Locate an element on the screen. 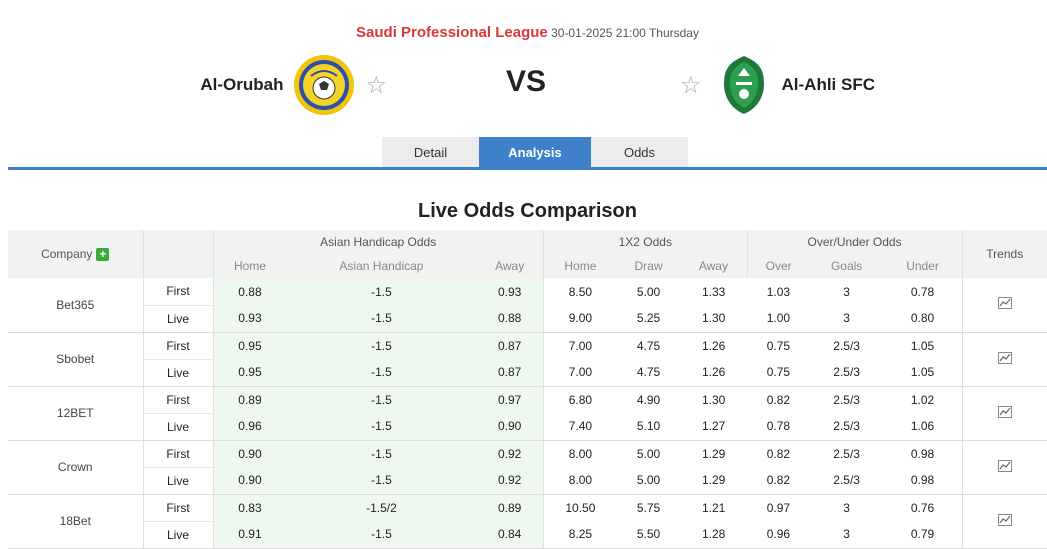 The height and width of the screenshot is (549, 1047). star-outline-icon: ☆ is located at coordinates (691, 85).